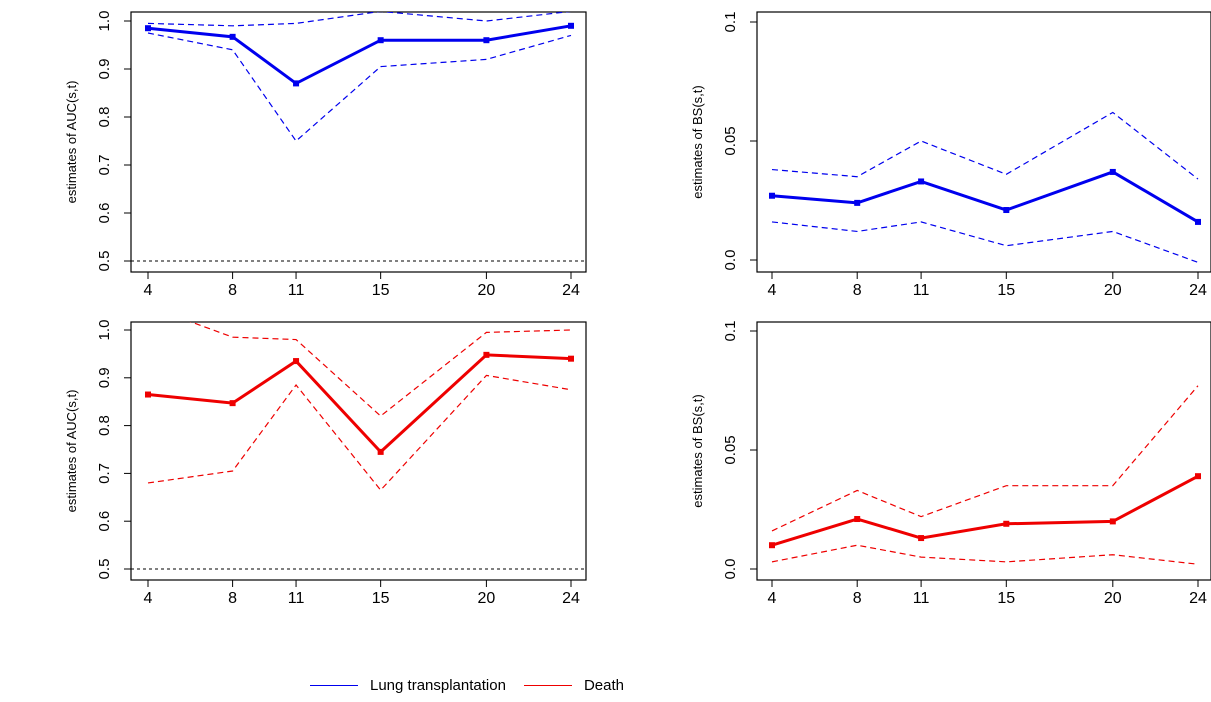 Image resolution: width=1211 pixels, height=702 pixels. Describe the element at coordinates (334, 685) in the screenshot. I see `legend-swatch-lung-transplantation` at that location.